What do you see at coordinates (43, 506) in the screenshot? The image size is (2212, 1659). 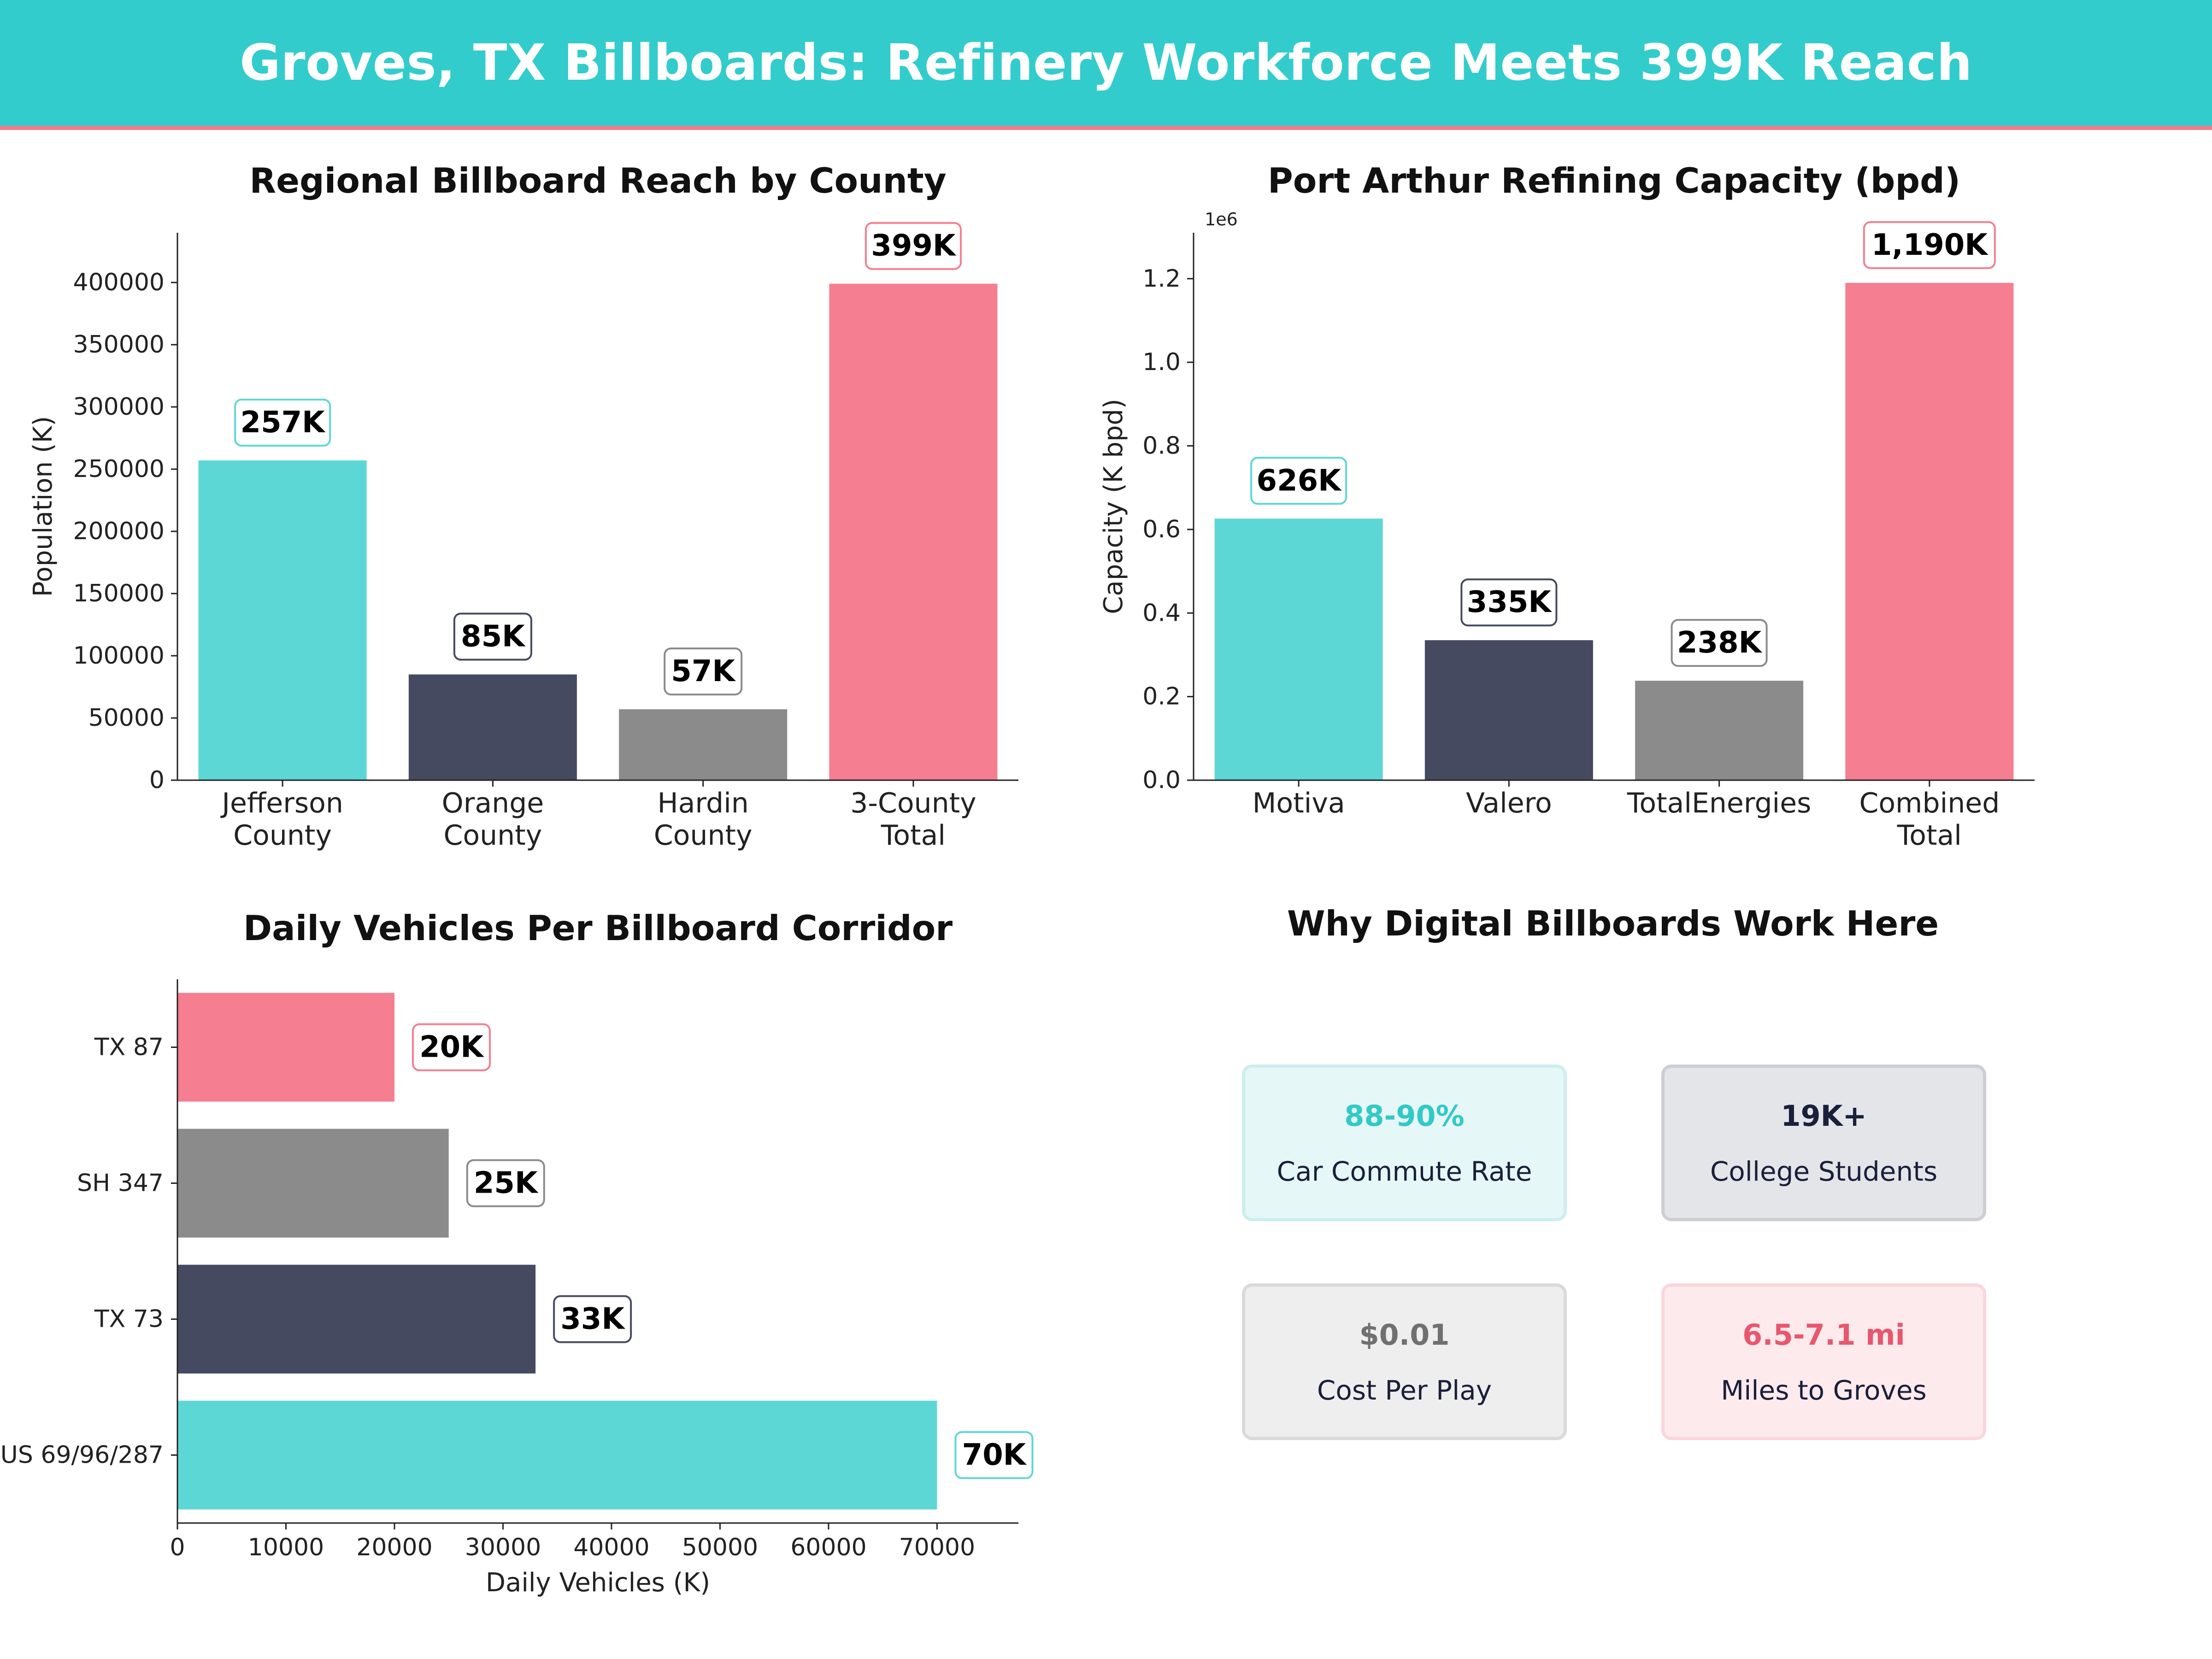 I see `y-axis-label: Population (K)` at bounding box center [43, 506].